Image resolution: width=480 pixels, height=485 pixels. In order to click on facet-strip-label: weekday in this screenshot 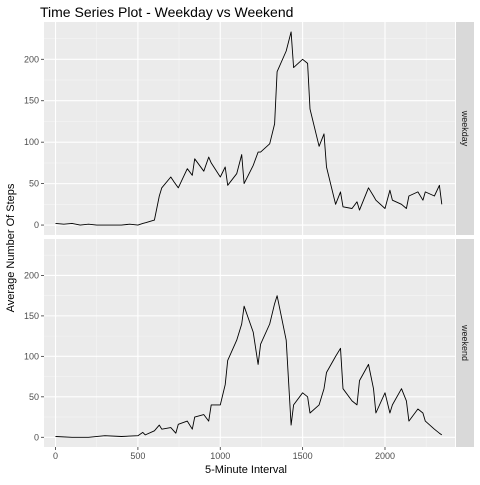, I will do `click(465, 128)`.